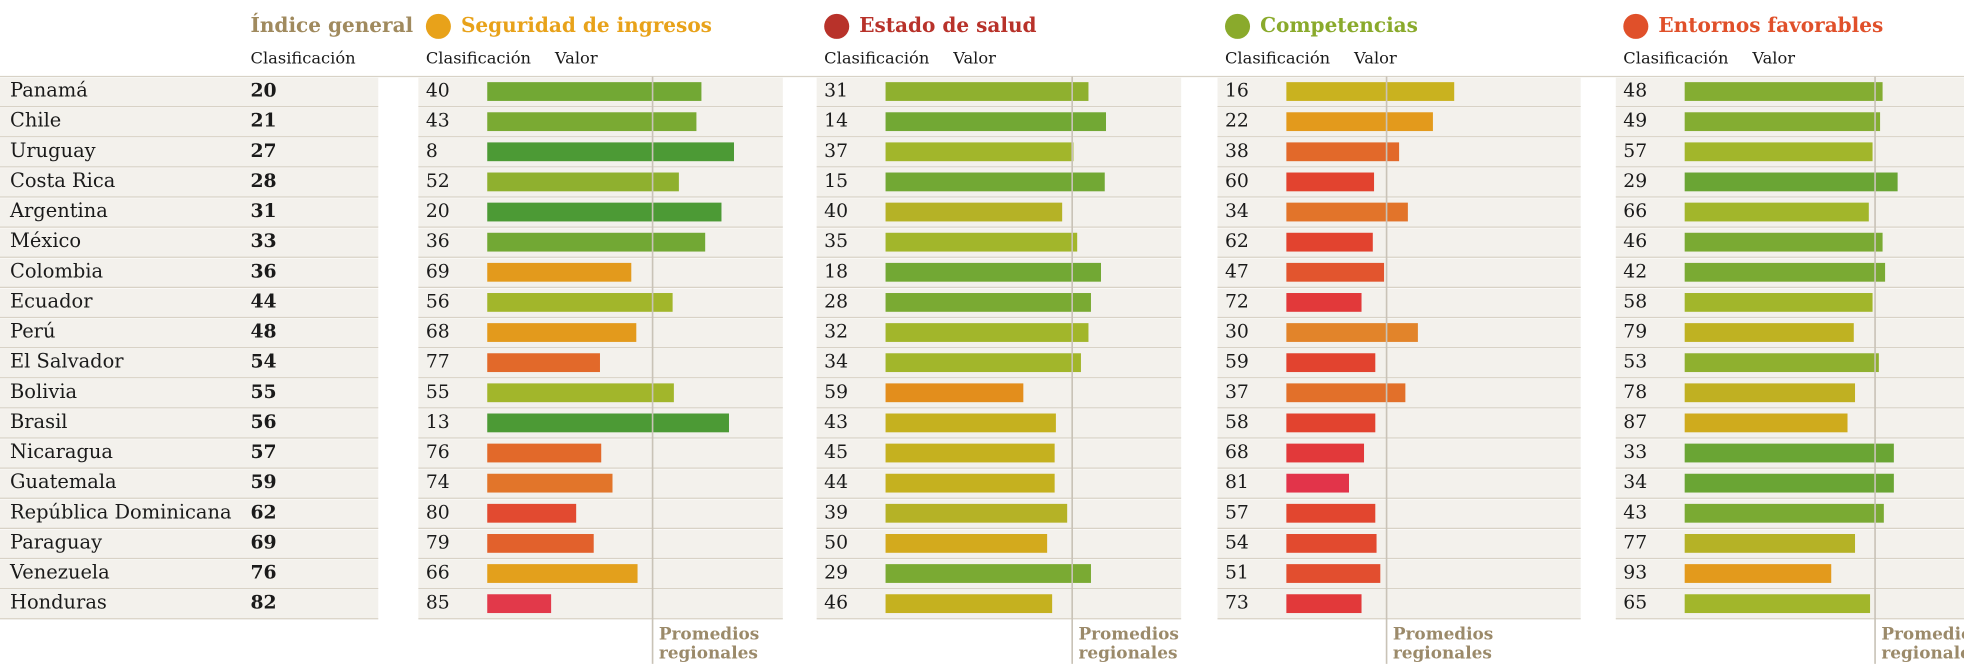  I want to click on section-rank: 40, so click(438, 91).